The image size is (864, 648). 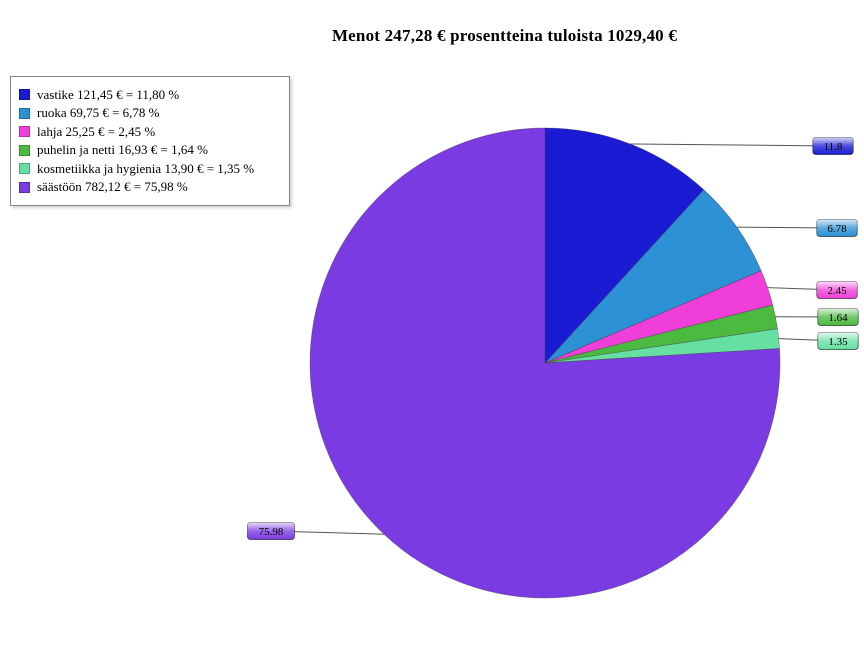 What do you see at coordinates (108, 94) in the screenshot?
I see `legend-label: vastike 121,45 € = 11,80 %` at bounding box center [108, 94].